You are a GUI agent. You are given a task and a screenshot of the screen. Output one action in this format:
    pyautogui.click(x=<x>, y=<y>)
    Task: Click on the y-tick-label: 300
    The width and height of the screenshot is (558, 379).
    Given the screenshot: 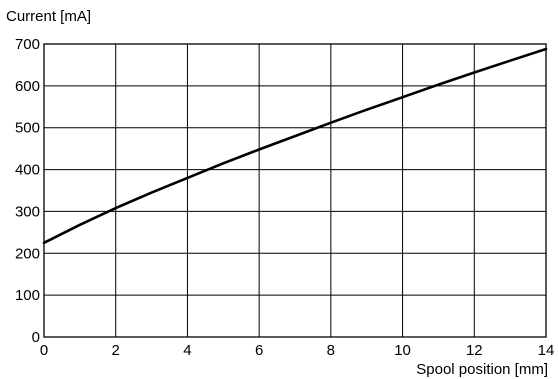 What is the action you would take?
    pyautogui.click(x=27, y=211)
    